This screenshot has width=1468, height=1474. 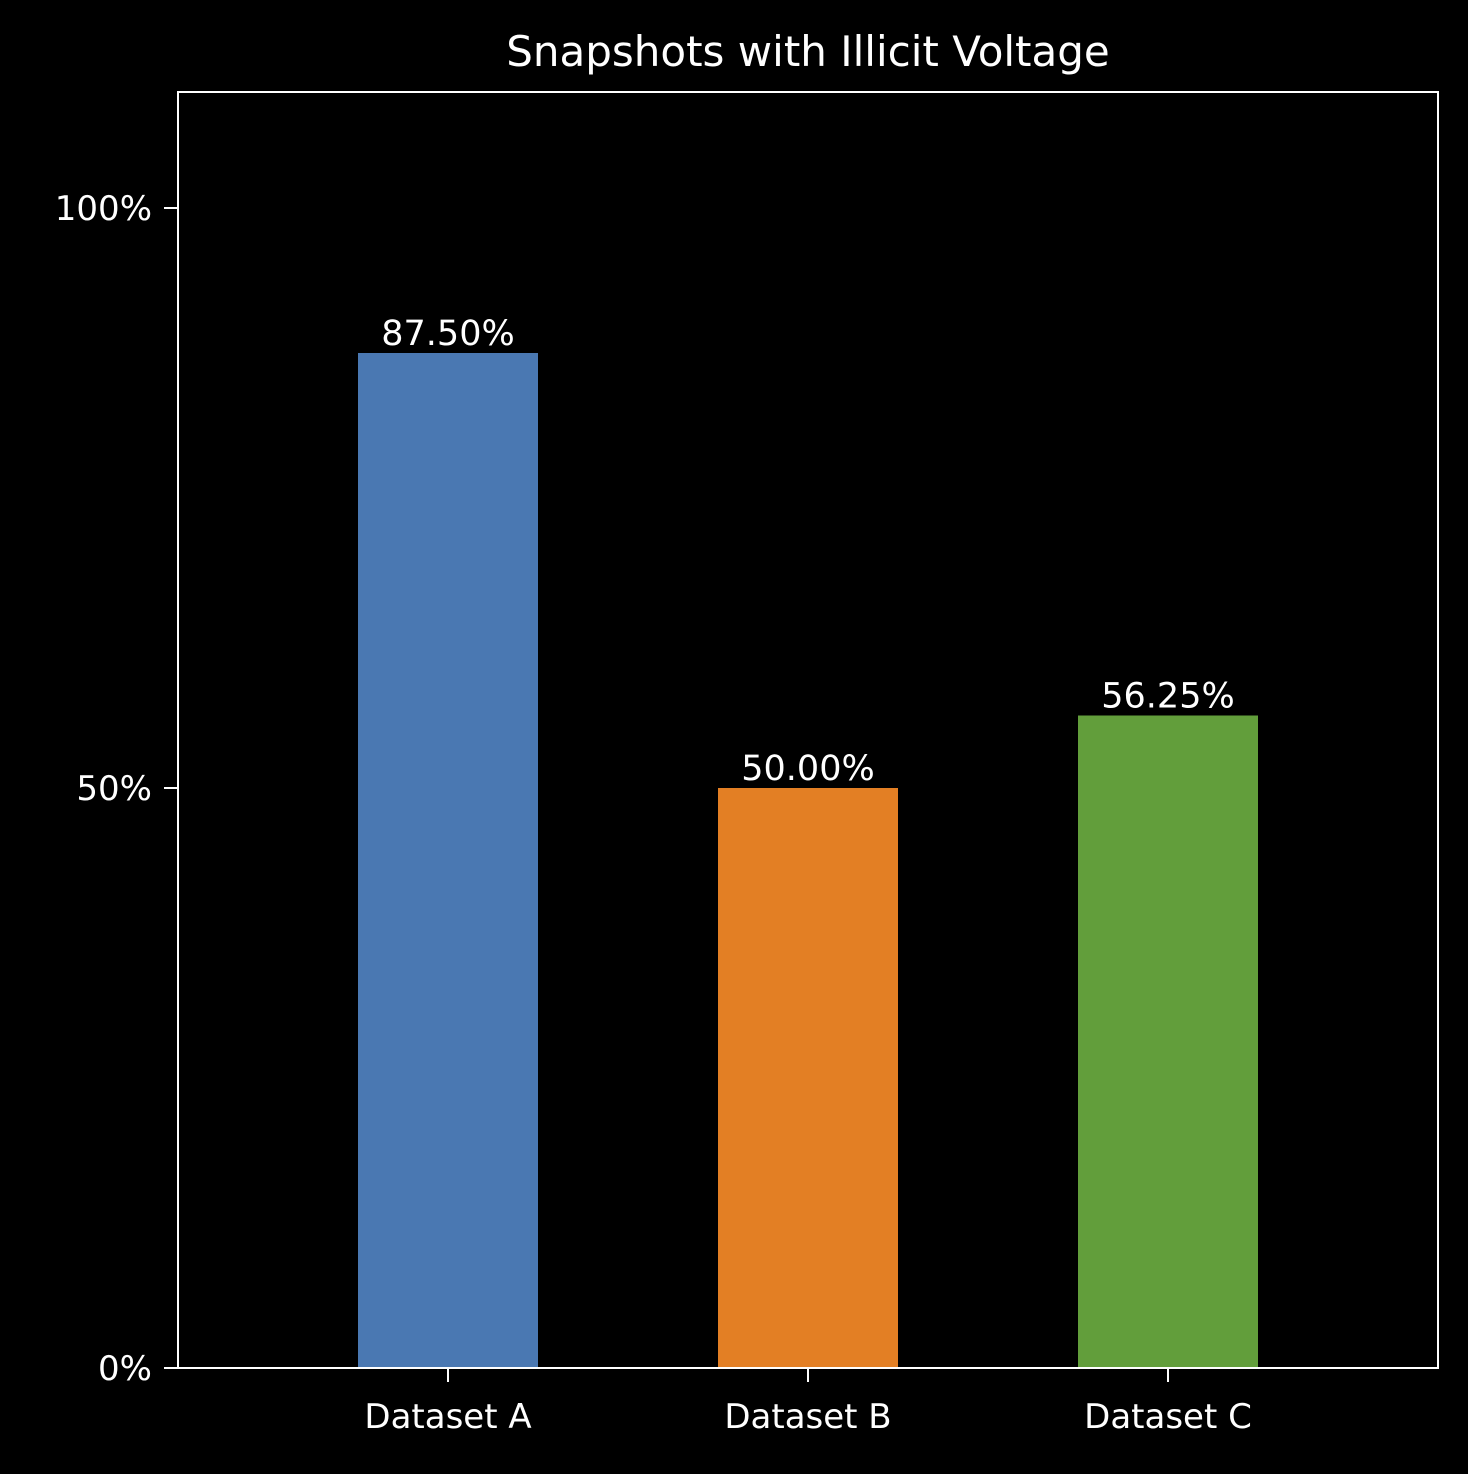 I want to click on x-axis: Dataset A Dataset B Dataset C, so click(x=808, y=1402).